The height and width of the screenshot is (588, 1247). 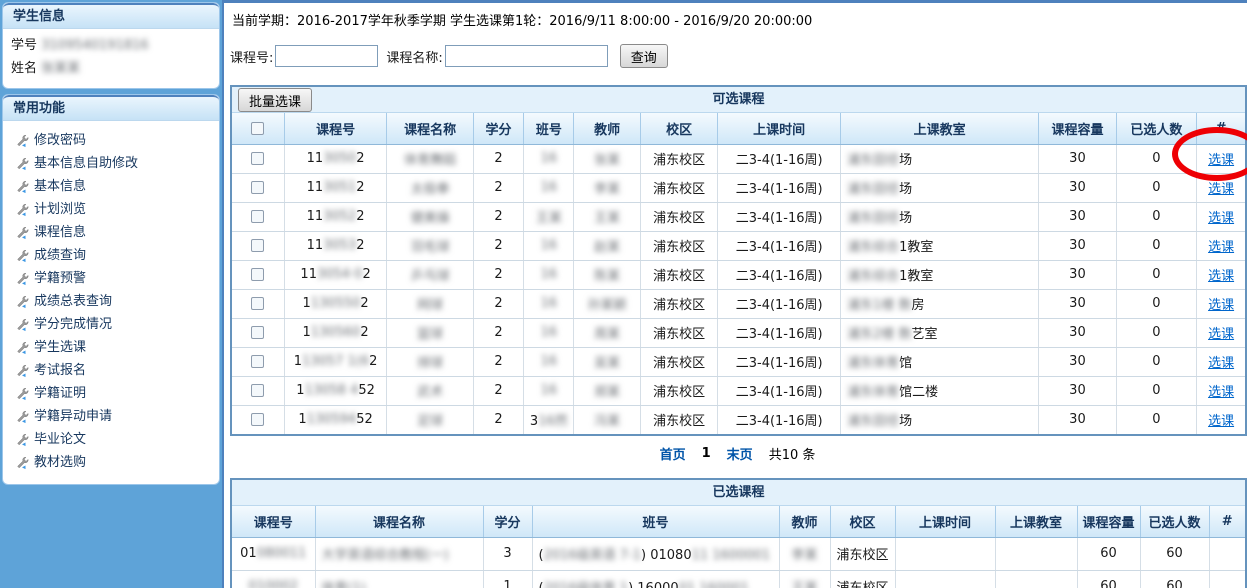 What do you see at coordinates (60, 232) in the screenshot?
I see `sidebar-item-label: 课程信息` at bounding box center [60, 232].